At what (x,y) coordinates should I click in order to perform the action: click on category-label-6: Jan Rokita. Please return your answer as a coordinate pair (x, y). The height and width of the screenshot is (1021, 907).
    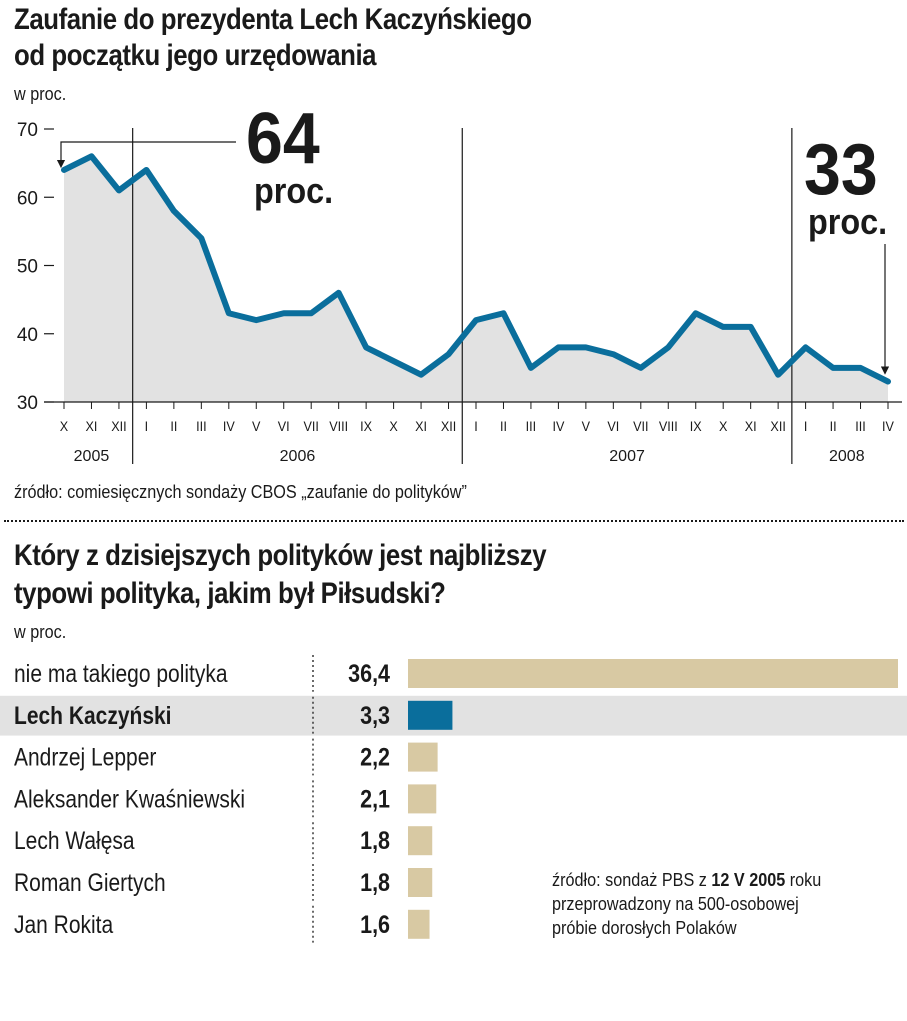
    Looking at the image, I should click on (63, 924).